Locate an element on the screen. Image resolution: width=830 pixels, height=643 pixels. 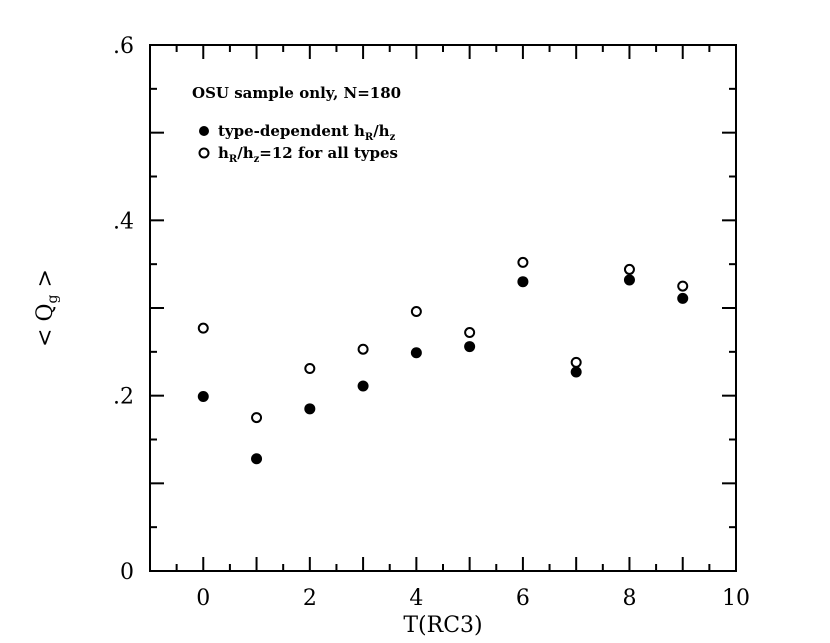
x-tick-label: 0 is located at coordinates (203, 598).